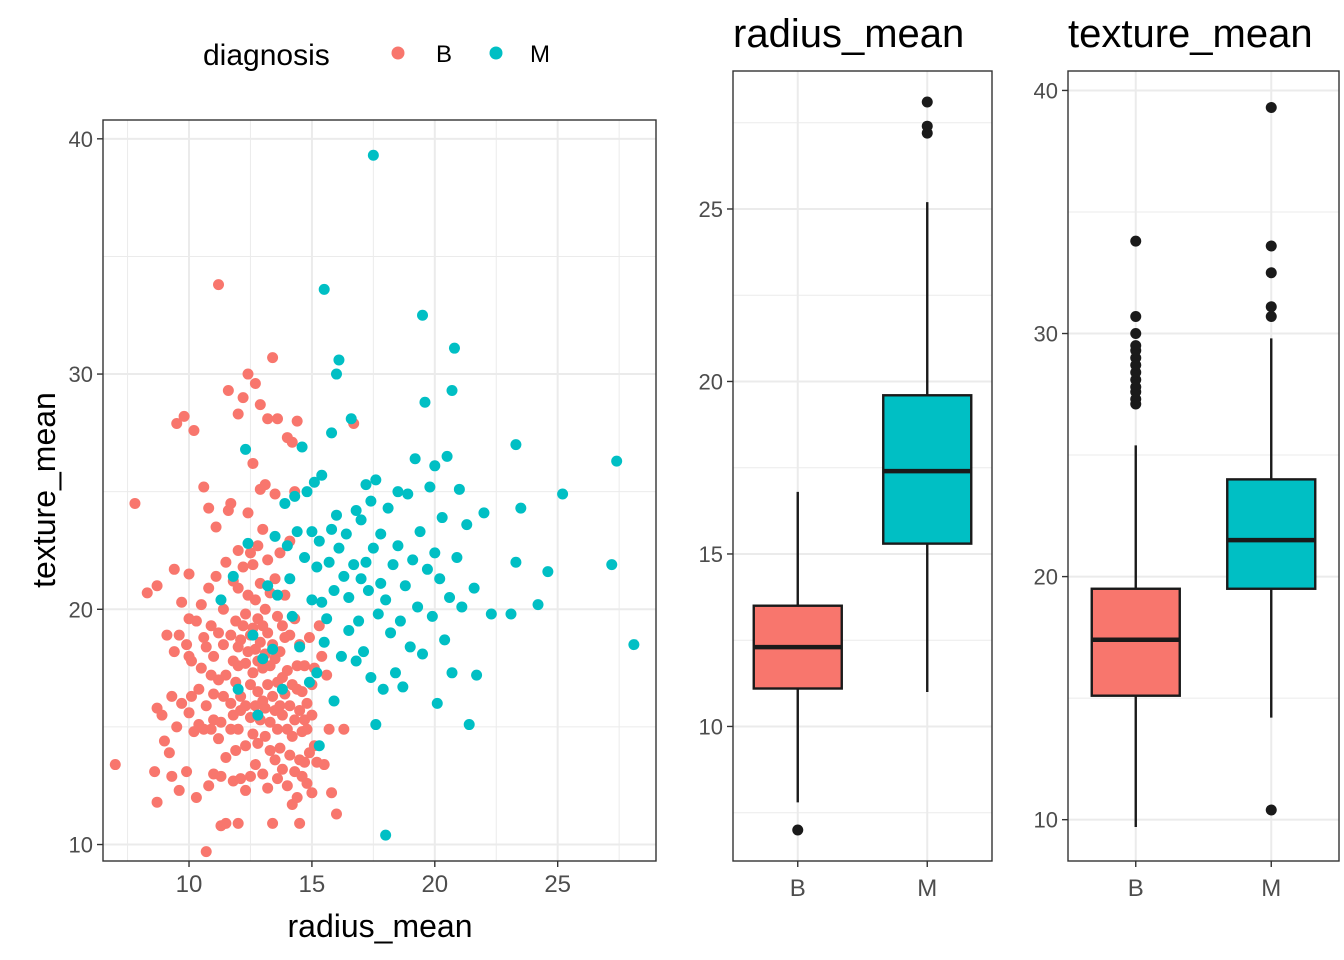 The image size is (1344, 960). What do you see at coordinates (398, 53) in the screenshot?
I see `legend-key-b` at bounding box center [398, 53].